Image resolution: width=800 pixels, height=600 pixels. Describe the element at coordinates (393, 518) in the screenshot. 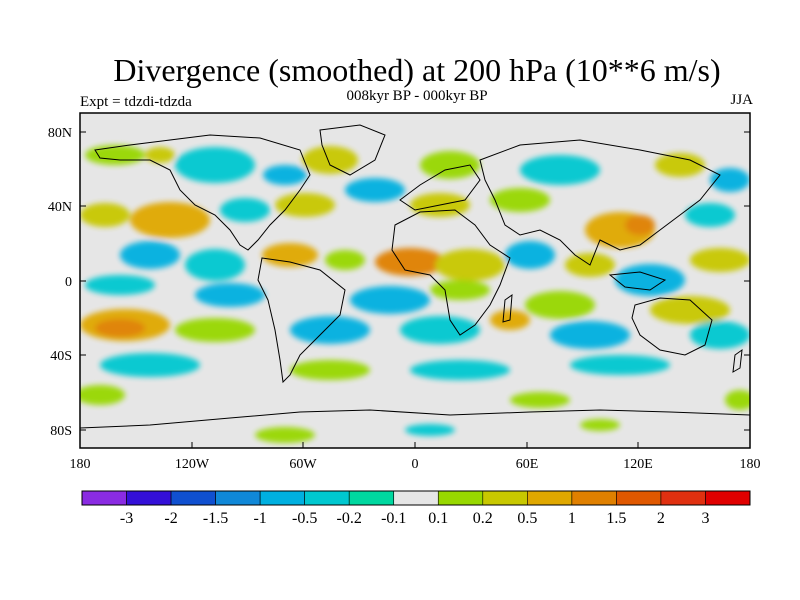

I see `colorbar-label: -0.1` at that location.